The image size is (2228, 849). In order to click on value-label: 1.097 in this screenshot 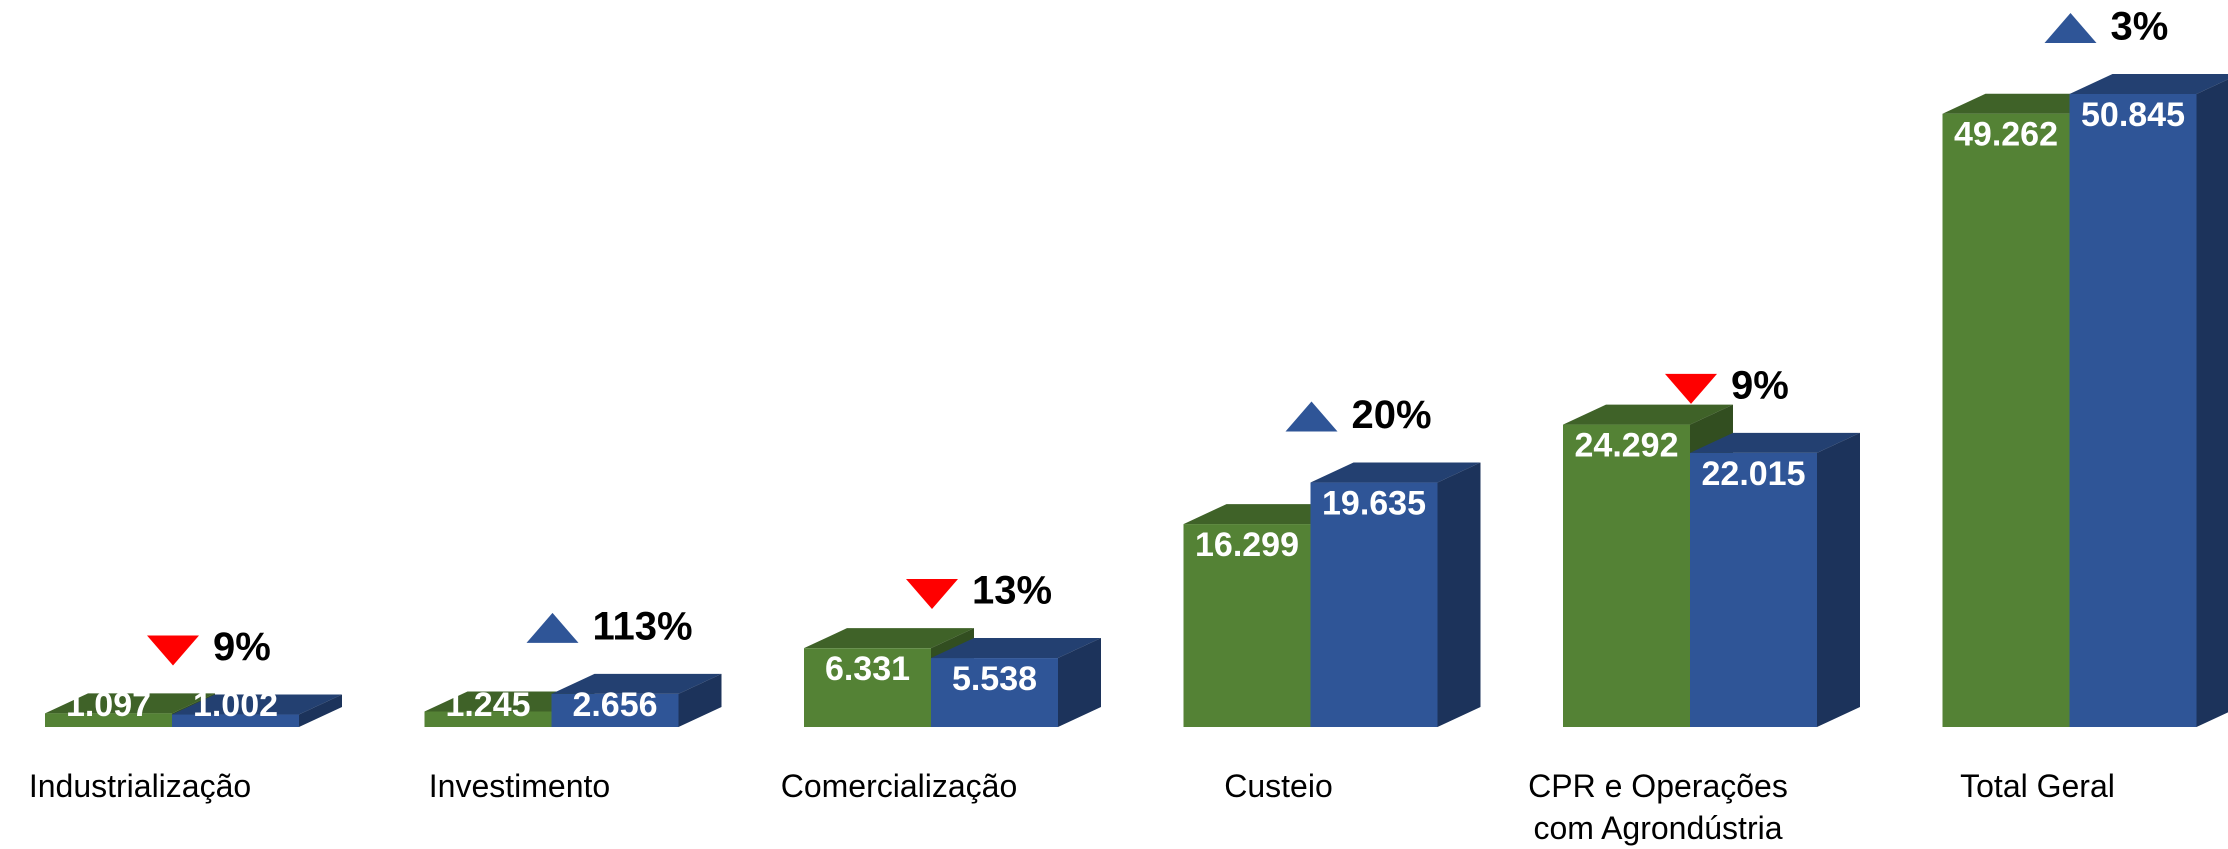, I will do `click(108, 705)`.